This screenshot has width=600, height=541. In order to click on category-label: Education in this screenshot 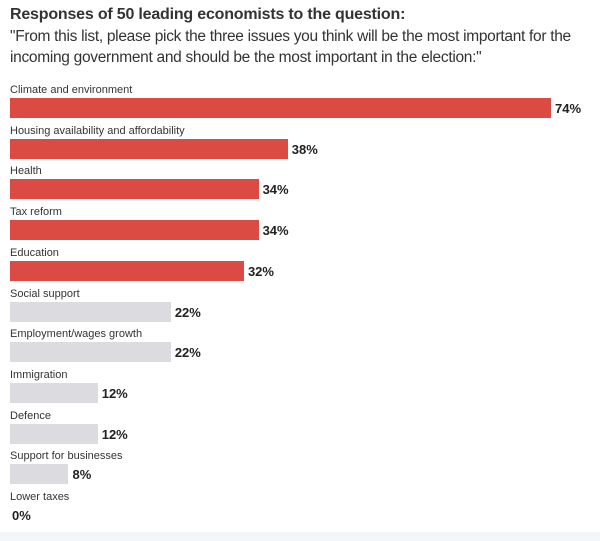, I will do `click(34, 252)`.